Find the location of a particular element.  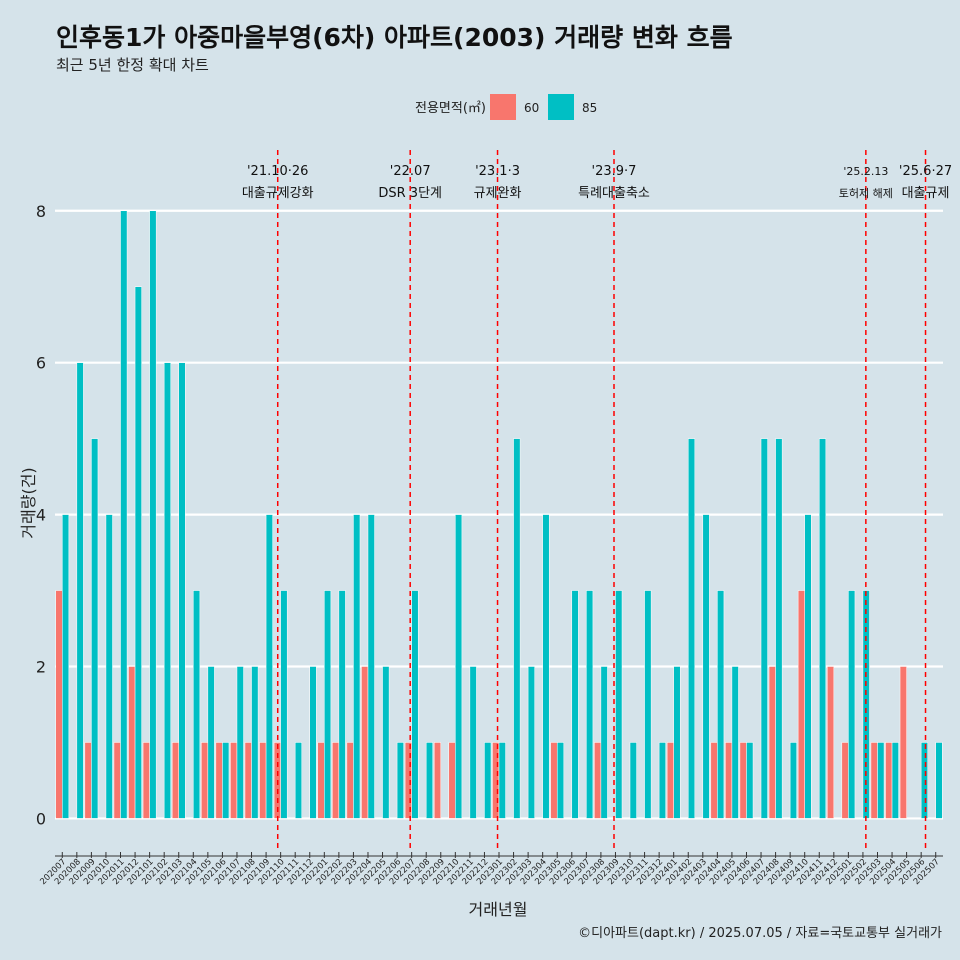

y-axis-title: 거래량(건) is located at coordinates (28, 502).